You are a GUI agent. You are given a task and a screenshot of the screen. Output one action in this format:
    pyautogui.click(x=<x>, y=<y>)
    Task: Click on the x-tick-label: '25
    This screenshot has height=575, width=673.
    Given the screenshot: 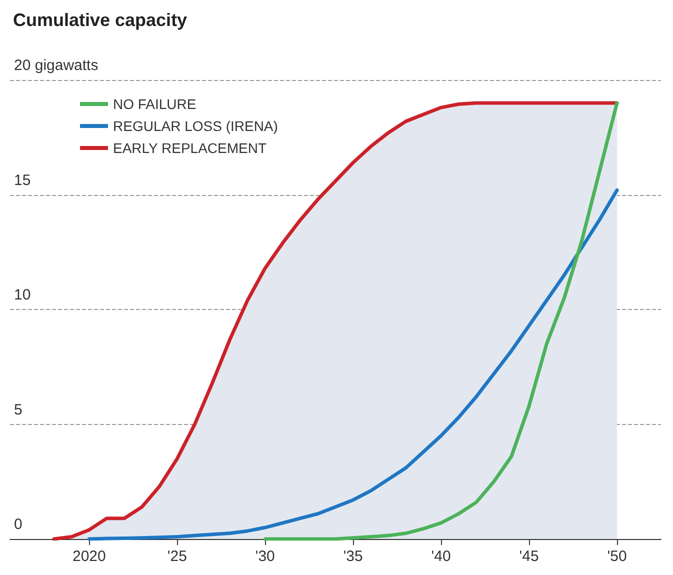 What is the action you would take?
    pyautogui.click(x=177, y=556)
    